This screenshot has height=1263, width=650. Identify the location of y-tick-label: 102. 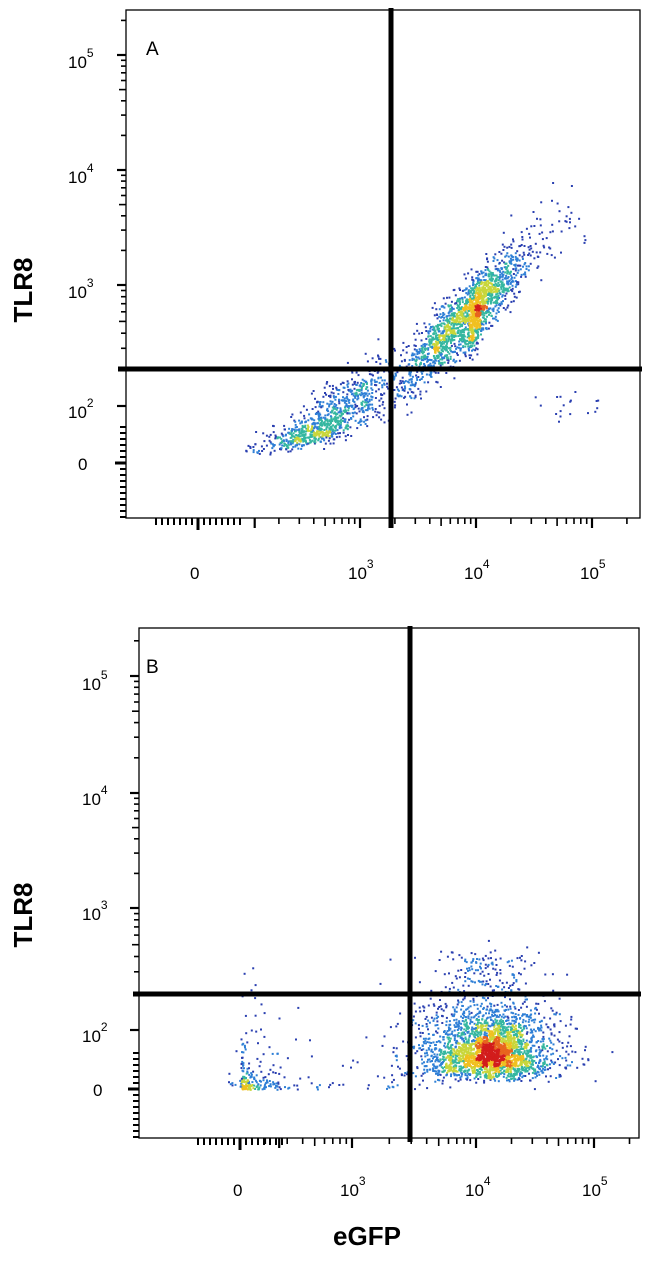
(81, 409).